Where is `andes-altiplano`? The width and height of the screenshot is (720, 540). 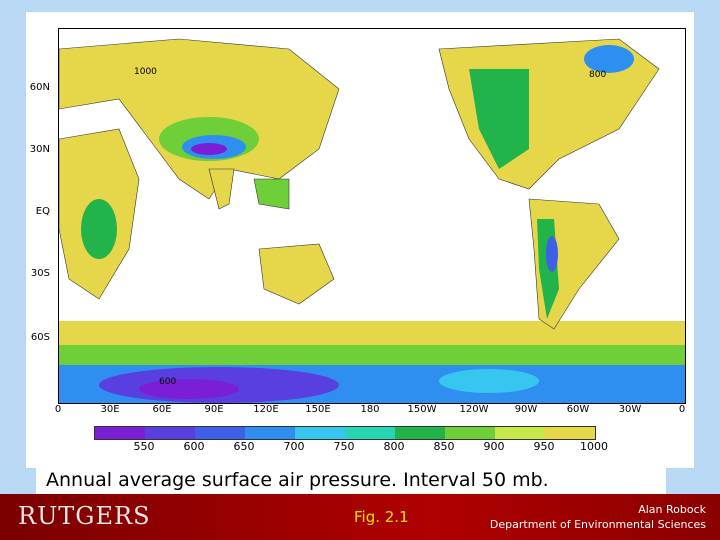 andes-altiplano is located at coordinates (552, 254).